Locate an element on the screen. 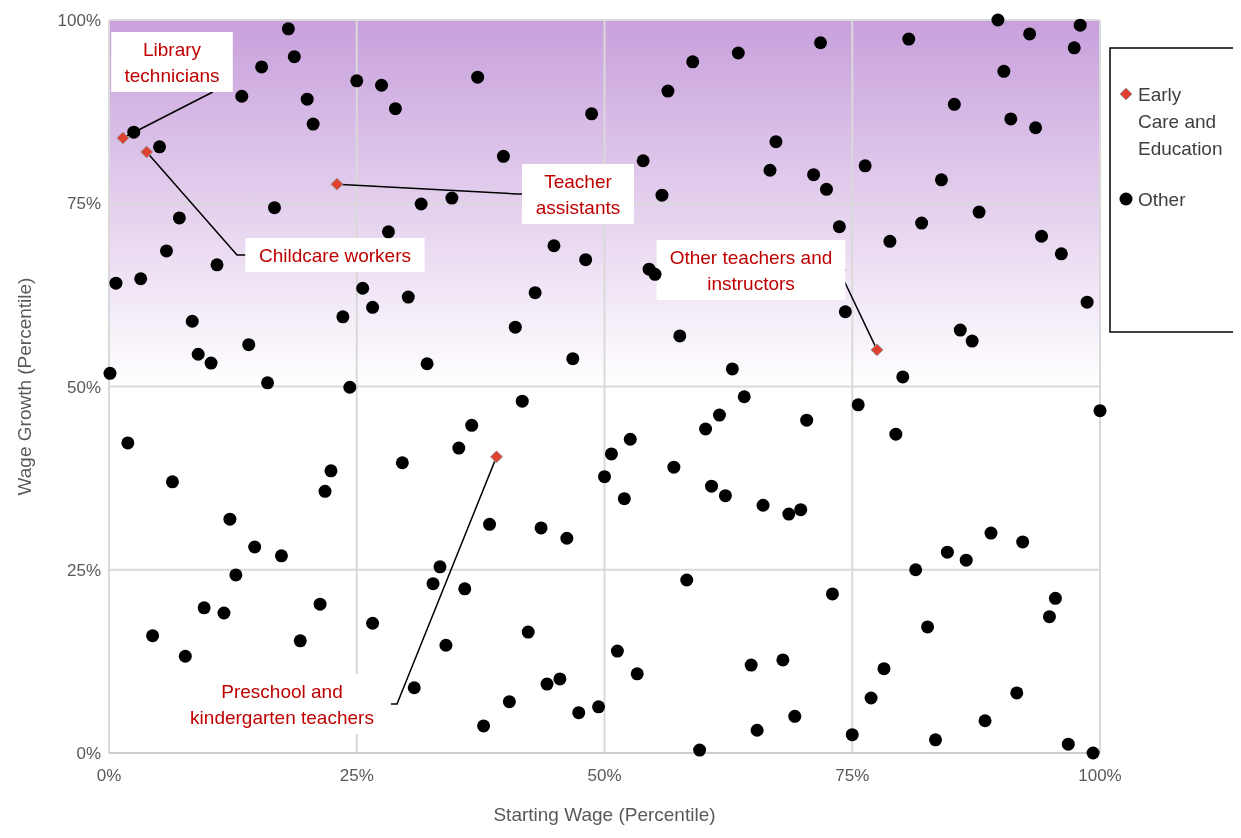  x-tick-label: 0% is located at coordinates (109, 775).